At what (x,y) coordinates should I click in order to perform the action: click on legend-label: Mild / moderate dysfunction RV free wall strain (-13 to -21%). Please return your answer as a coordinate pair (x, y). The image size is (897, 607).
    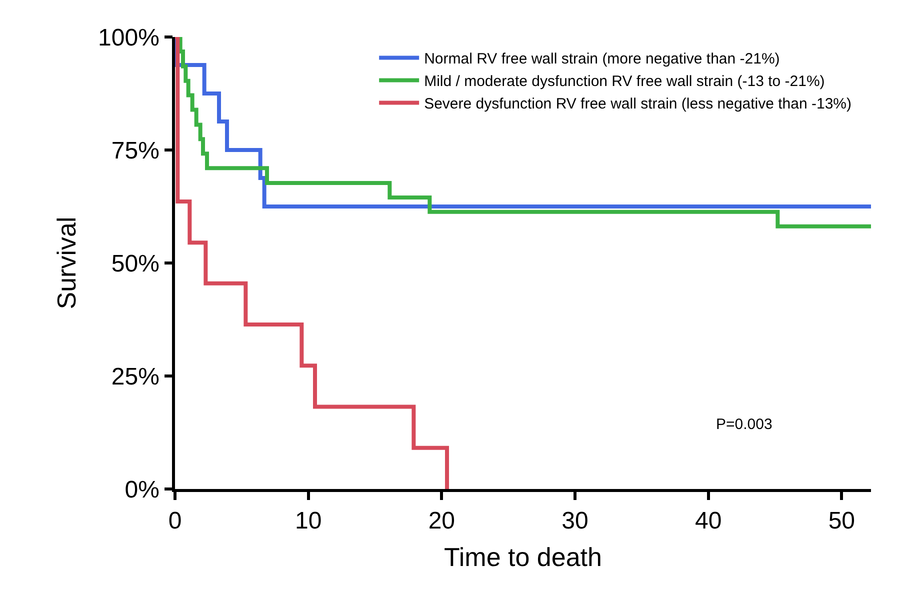
    Looking at the image, I should click on (624, 81).